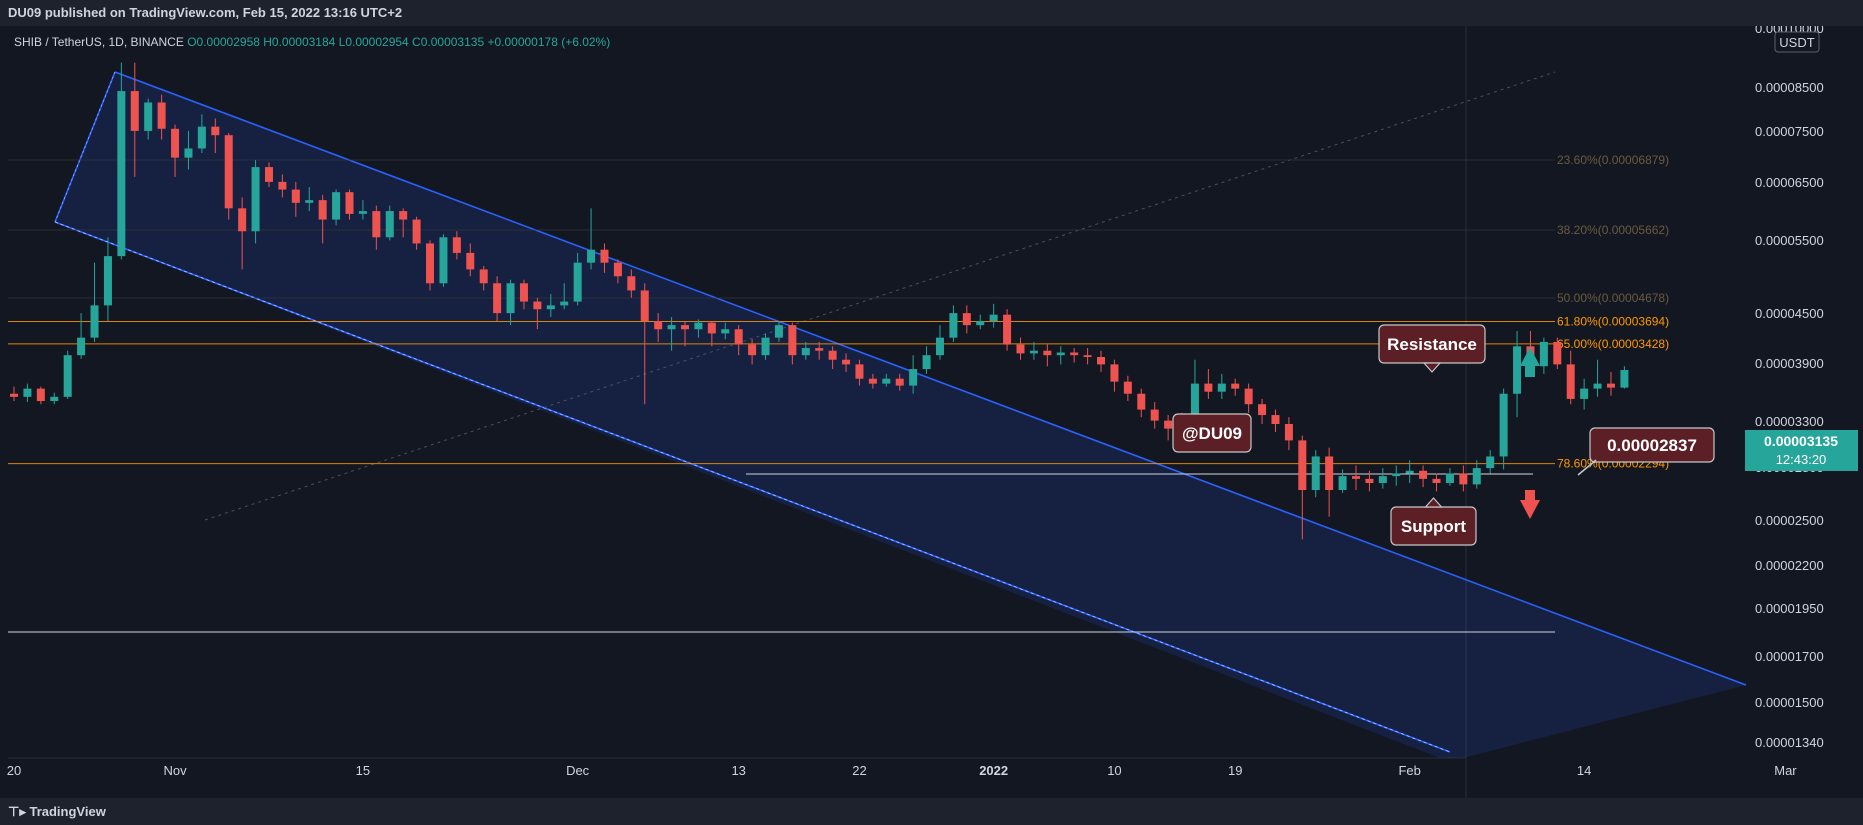 This screenshot has height=825, width=1863. What do you see at coordinates (1789, 702) in the screenshot?
I see `price-tick-13: 0.00001500` at bounding box center [1789, 702].